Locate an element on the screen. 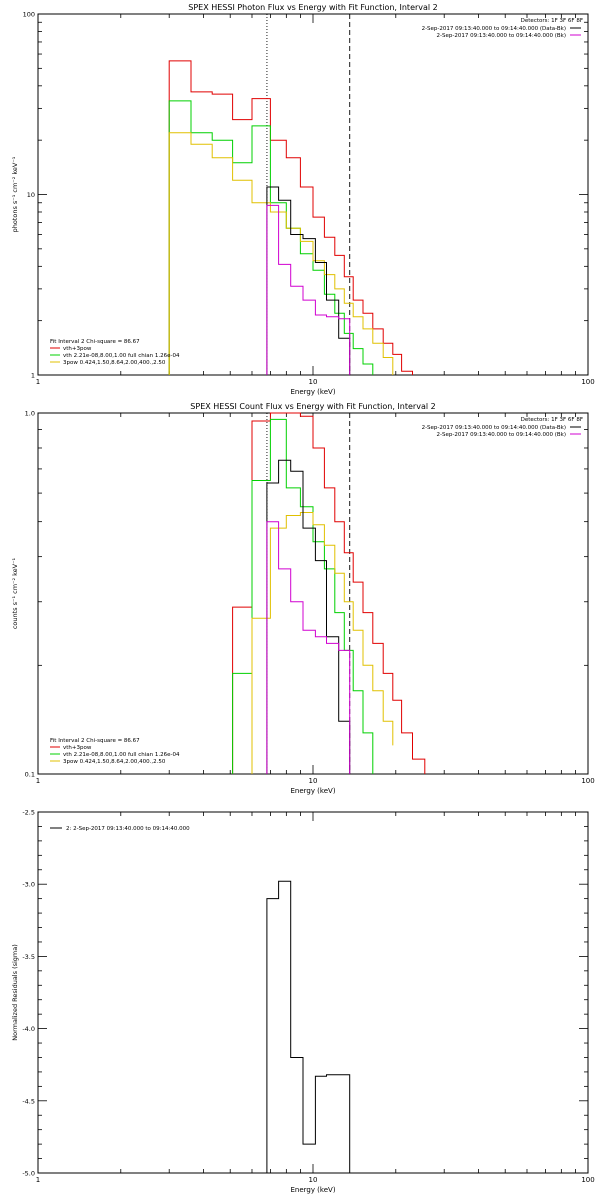 The width and height of the screenshot is (600, 1200). y-tick-label: -3.0 is located at coordinates (28, 885).